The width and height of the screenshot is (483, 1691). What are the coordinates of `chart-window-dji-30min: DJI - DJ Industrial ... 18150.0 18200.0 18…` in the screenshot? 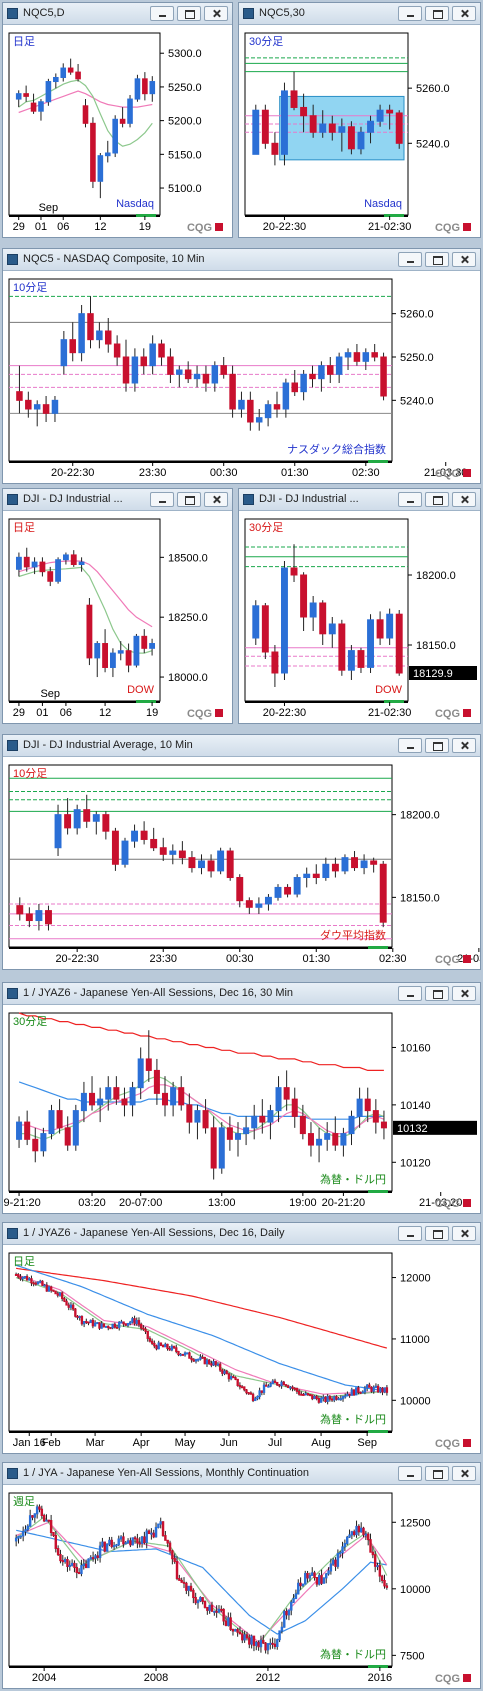 It's located at (359, 606).